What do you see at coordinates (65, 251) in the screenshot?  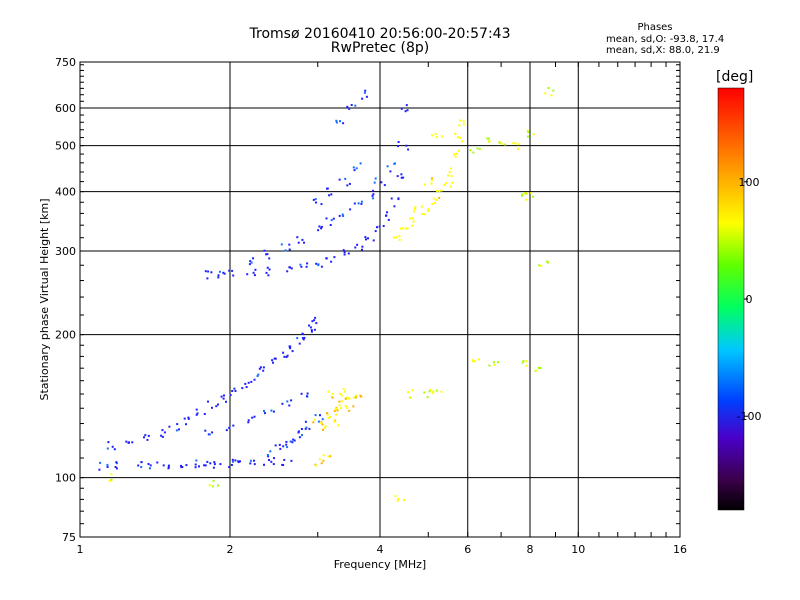 I see `y-tick-label: 300` at bounding box center [65, 251].